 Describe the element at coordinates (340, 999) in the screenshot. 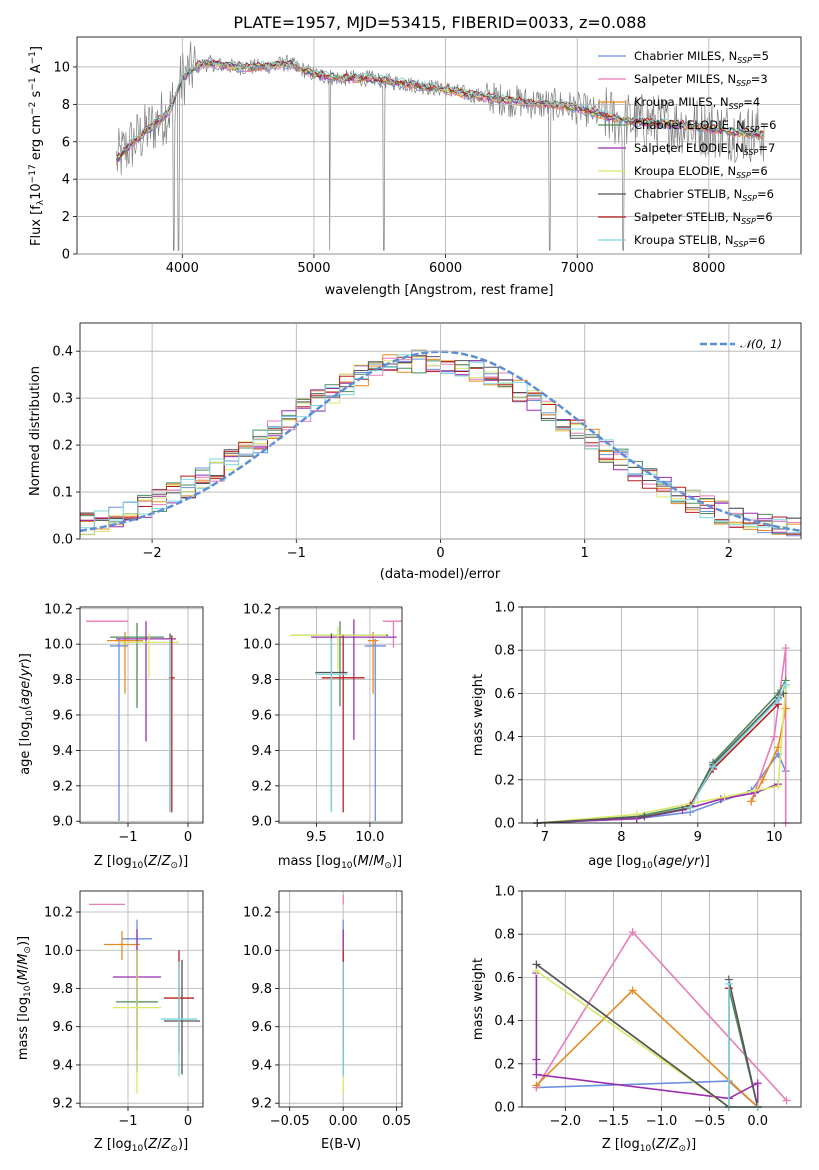

I see `mass-vs-ebv-frame` at that location.